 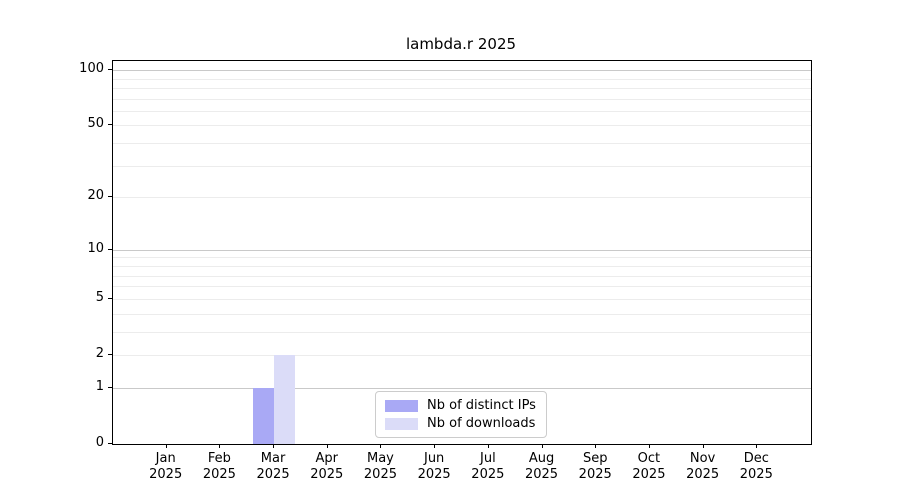 I want to click on x-tick-label: Jan 2025, so click(x=166, y=466).